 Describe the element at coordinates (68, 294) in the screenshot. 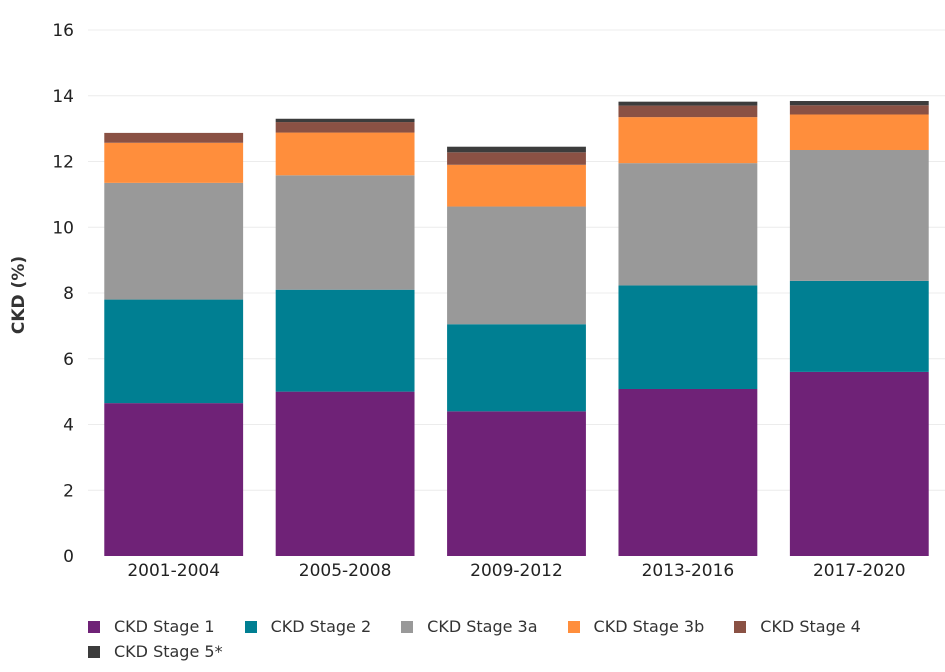

I see `y-tick-label: 8` at that location.